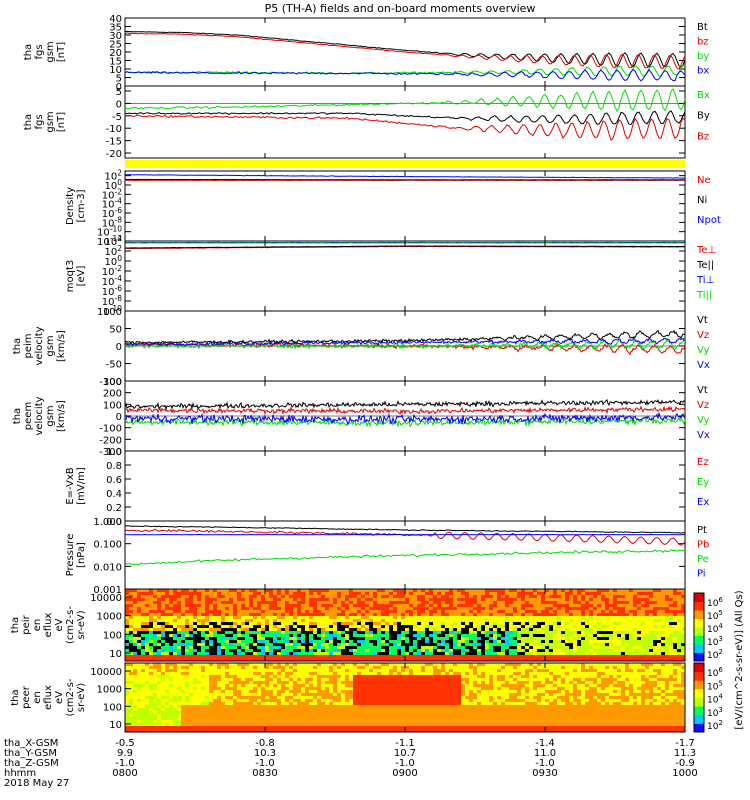 Image resolution: width=750 pixels, height=800 pixels. What do you see at coordinates (703, 462) in the screenshot?
I see `legend-label: Ez` at bounding box center [703, 462].